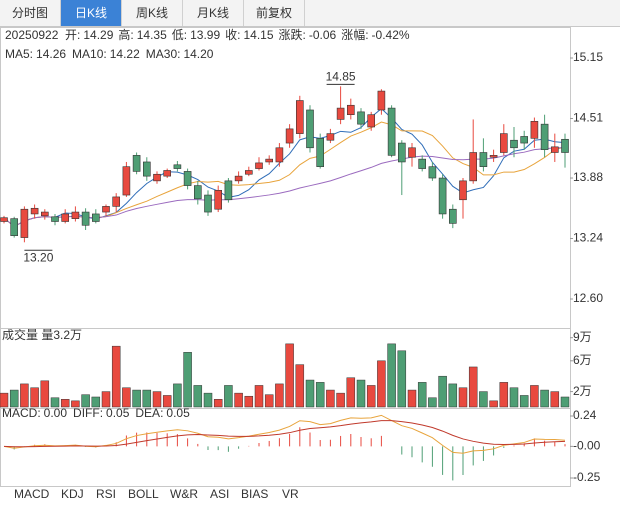 This screenshot has height=506, width=620. Describe the element at coordinates (582, 337) in the screenshot. I see `volume-tick-label: 9万` at that location.